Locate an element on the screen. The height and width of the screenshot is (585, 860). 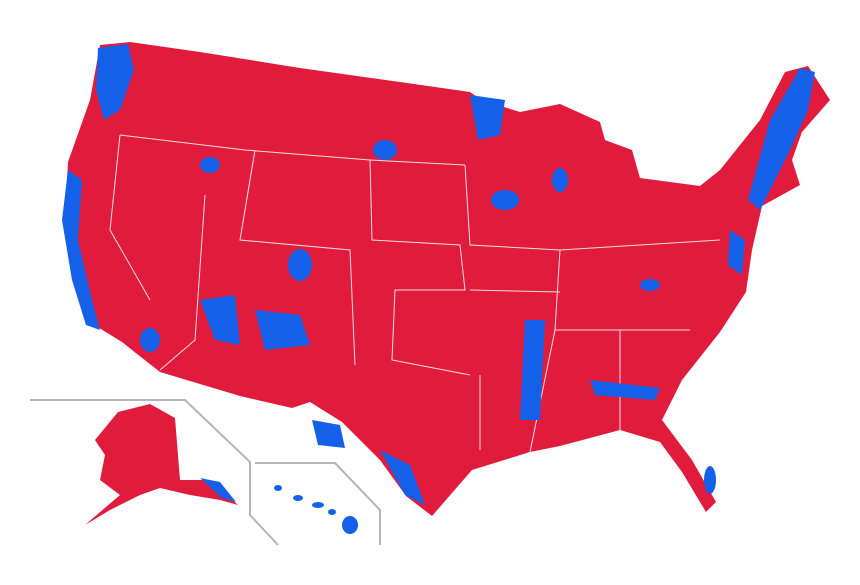
alaska-shape is located at coordinates (161, 464).